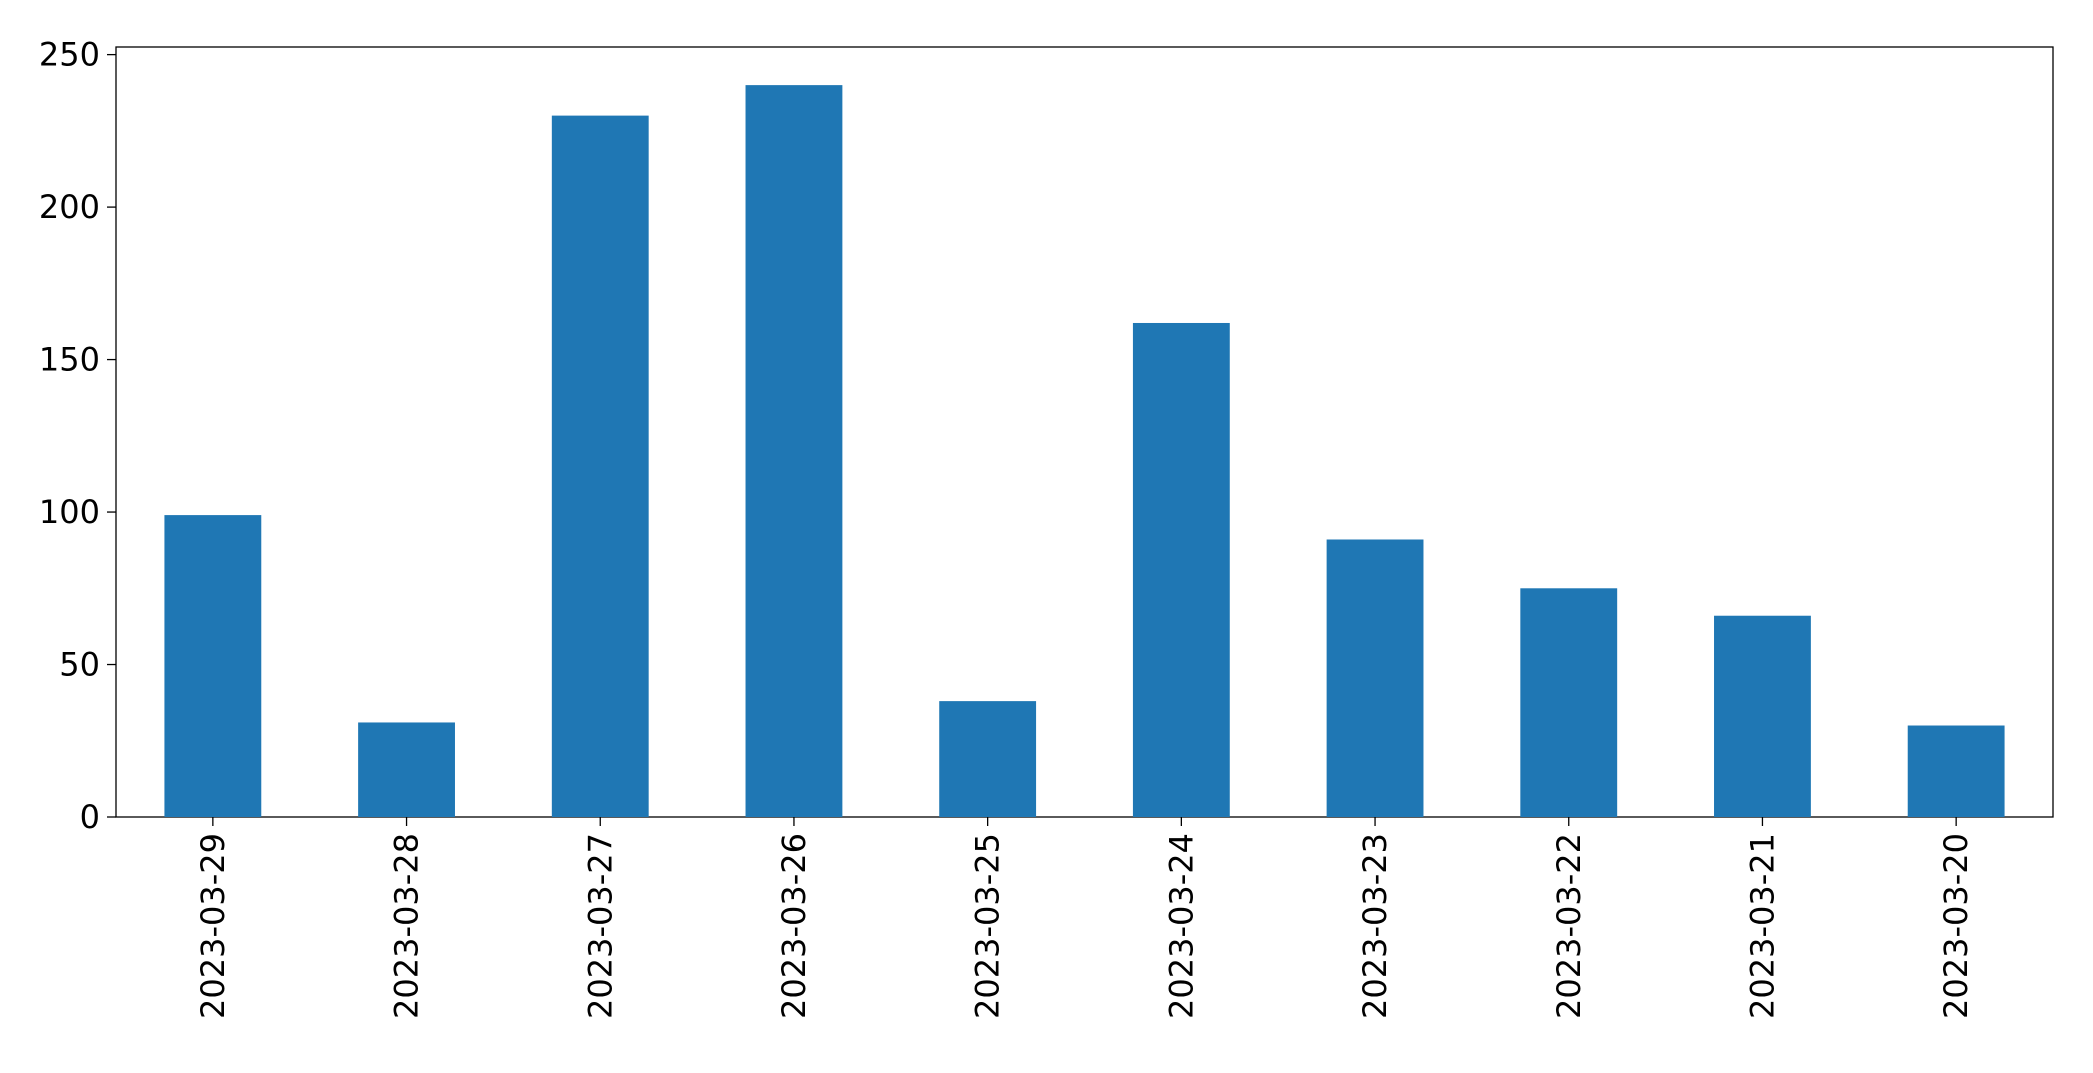 Image resolution: width=2093 pixels, height=1073 pixels. Describe the element at coordinates (600, 926) in the screenshot. I see `x-tick-label: 2023-03-27` at that location.